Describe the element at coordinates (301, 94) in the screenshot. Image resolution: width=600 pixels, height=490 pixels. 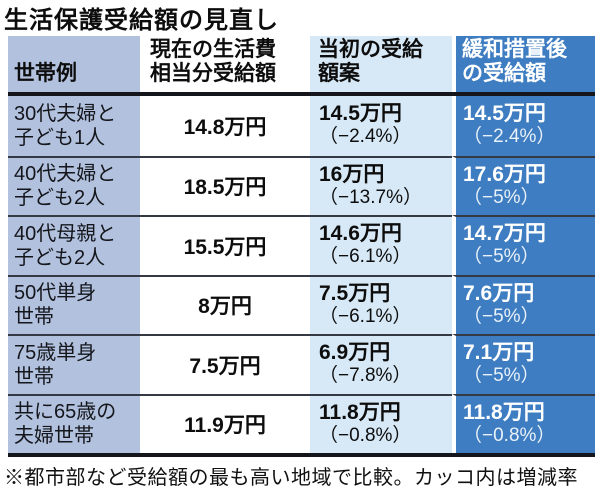
I see `header-rule` at that location.